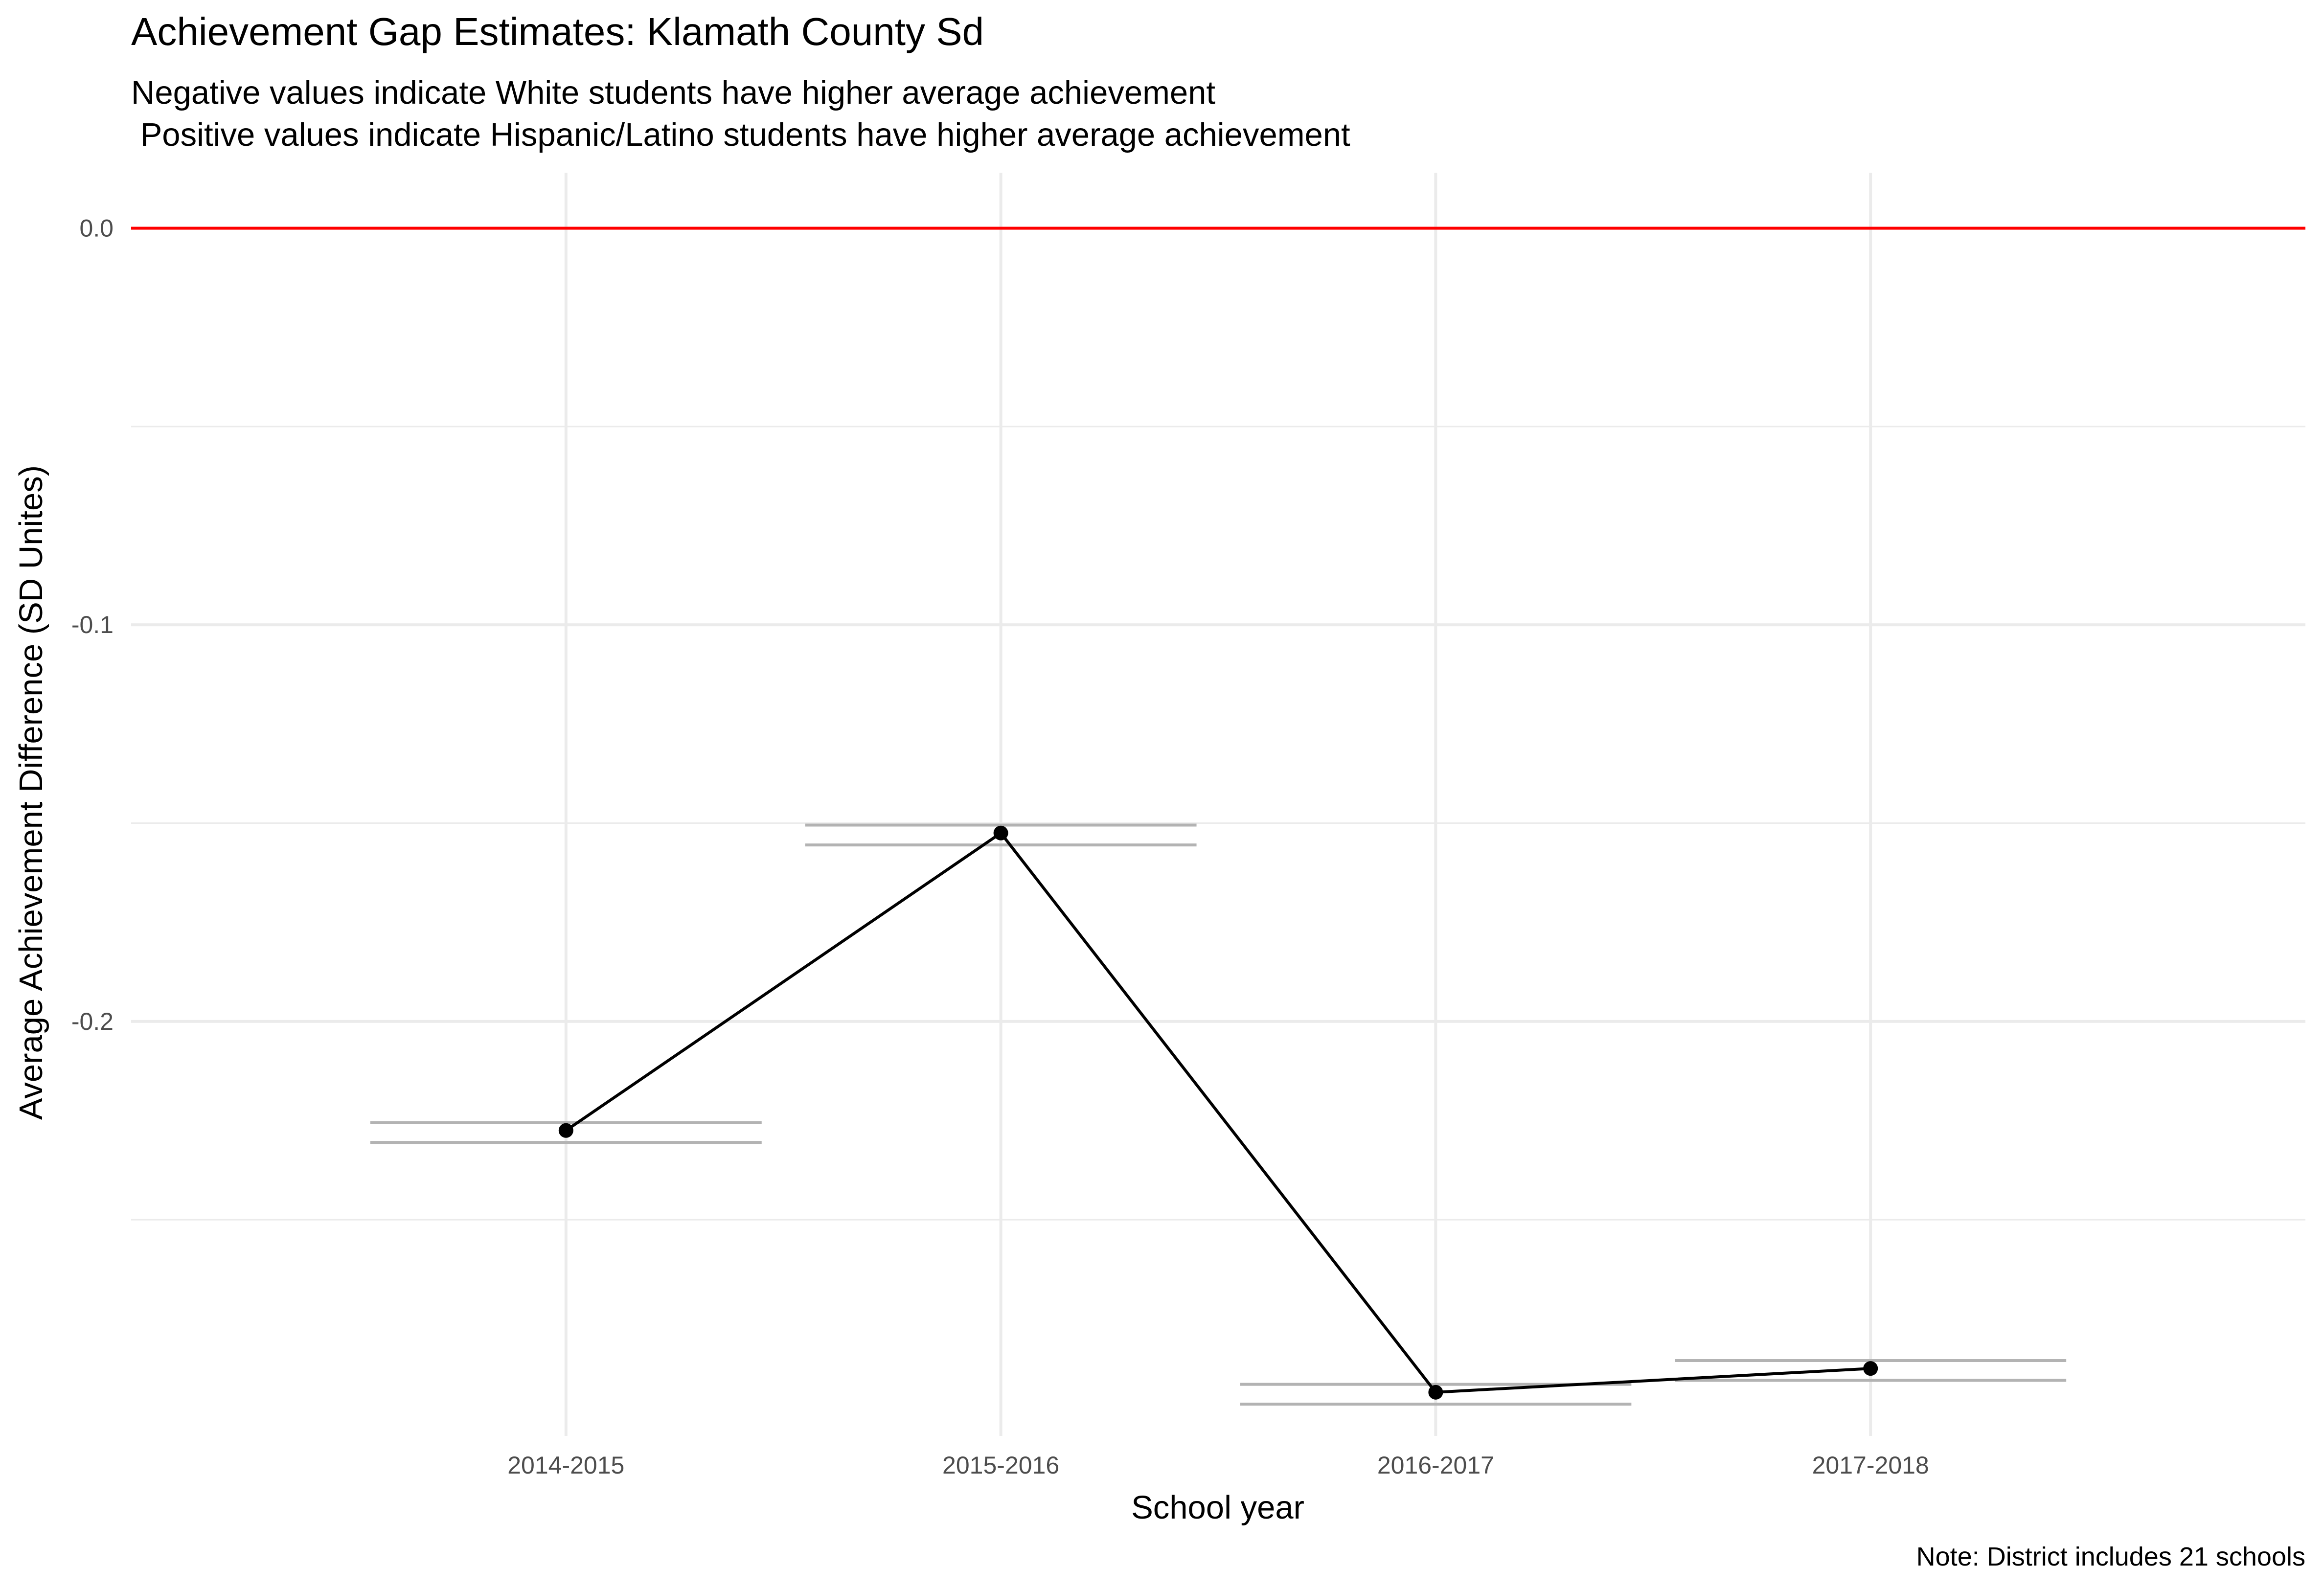 The height and width of the screenshot is (1590, 2324). I want to click on x-tick-label-layer: 2014-2015 2015-2016 2016-2017 2017-2018, so click(1218, 1465).